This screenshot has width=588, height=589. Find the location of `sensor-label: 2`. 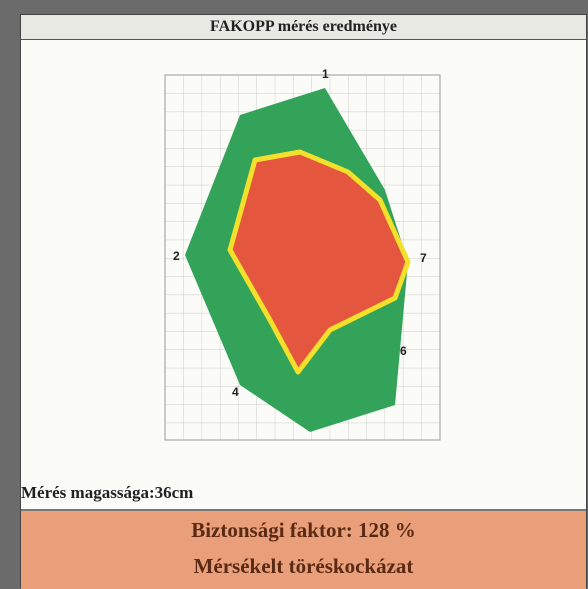

sensor-label: 2 is located at coordinates (176, 256).